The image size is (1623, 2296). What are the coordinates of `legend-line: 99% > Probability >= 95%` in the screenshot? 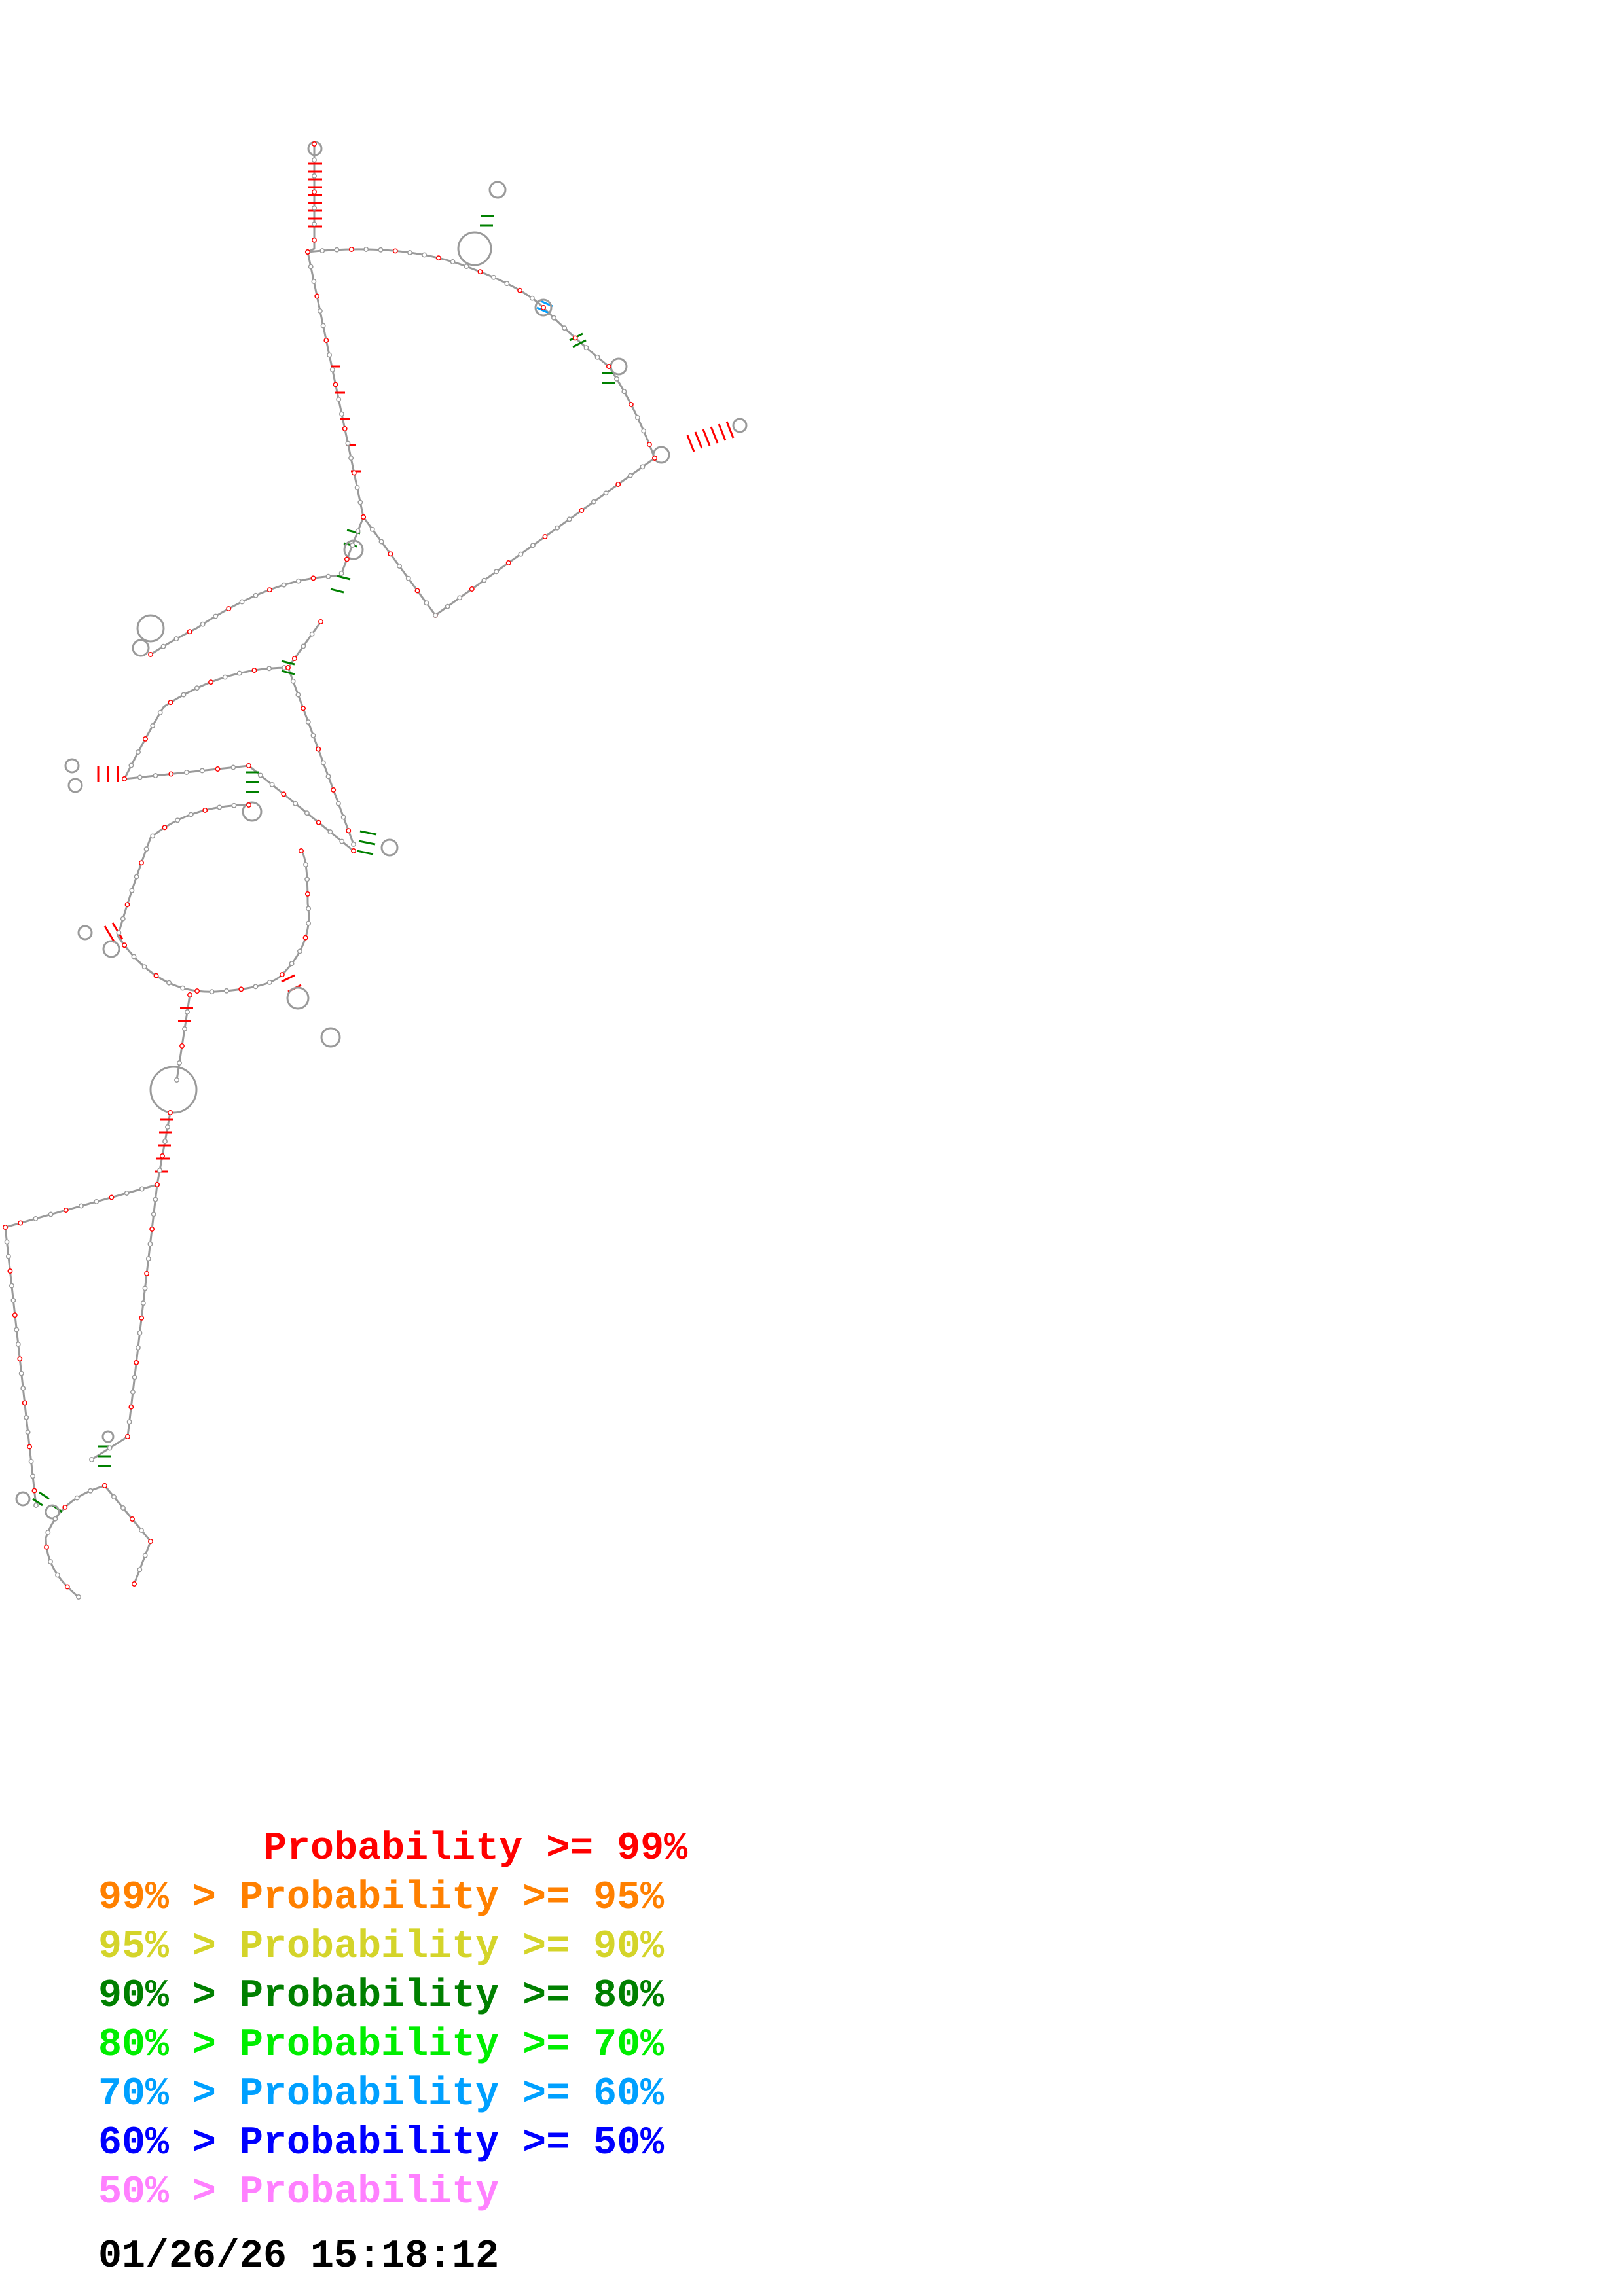 It's located at (381, 1898).